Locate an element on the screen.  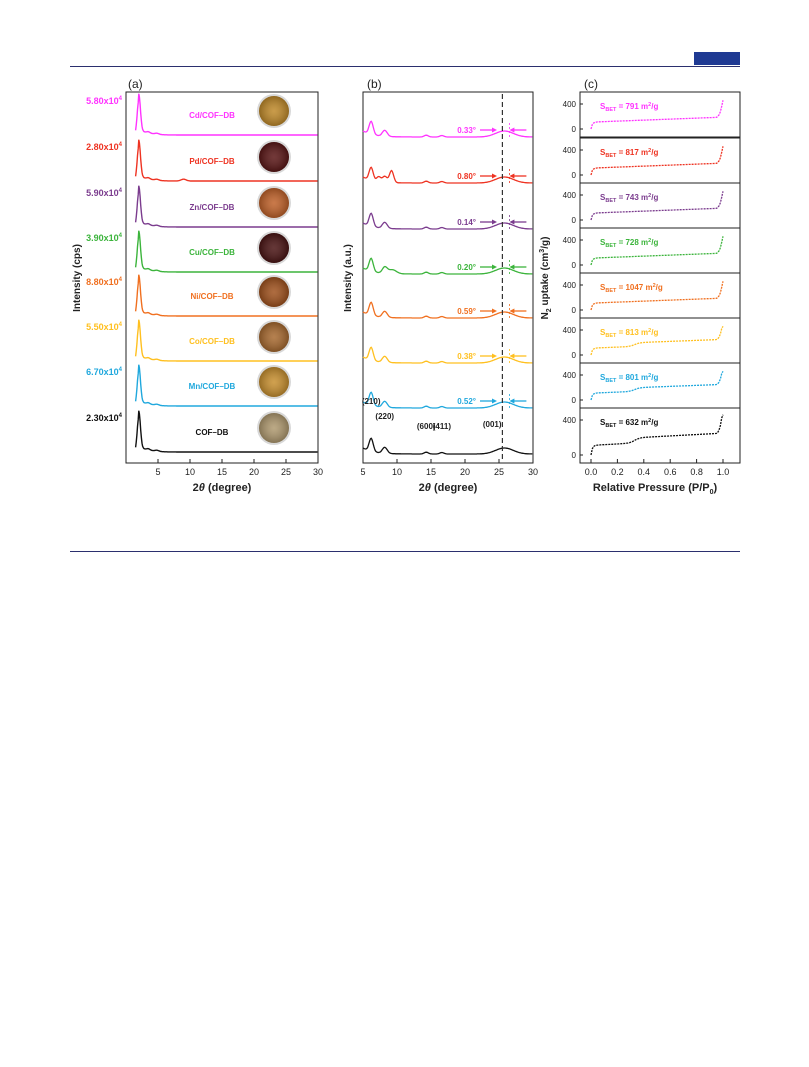
panel-a-series-name: Co/COF–DB is located at coordinates (212, 341).